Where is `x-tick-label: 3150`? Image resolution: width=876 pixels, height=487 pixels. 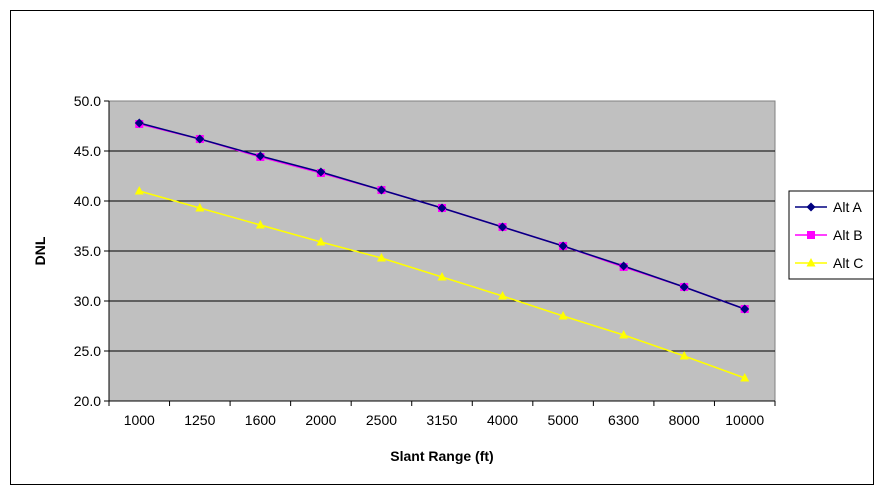 x-tick-label: 3150 is located at coordinates (441, 420).